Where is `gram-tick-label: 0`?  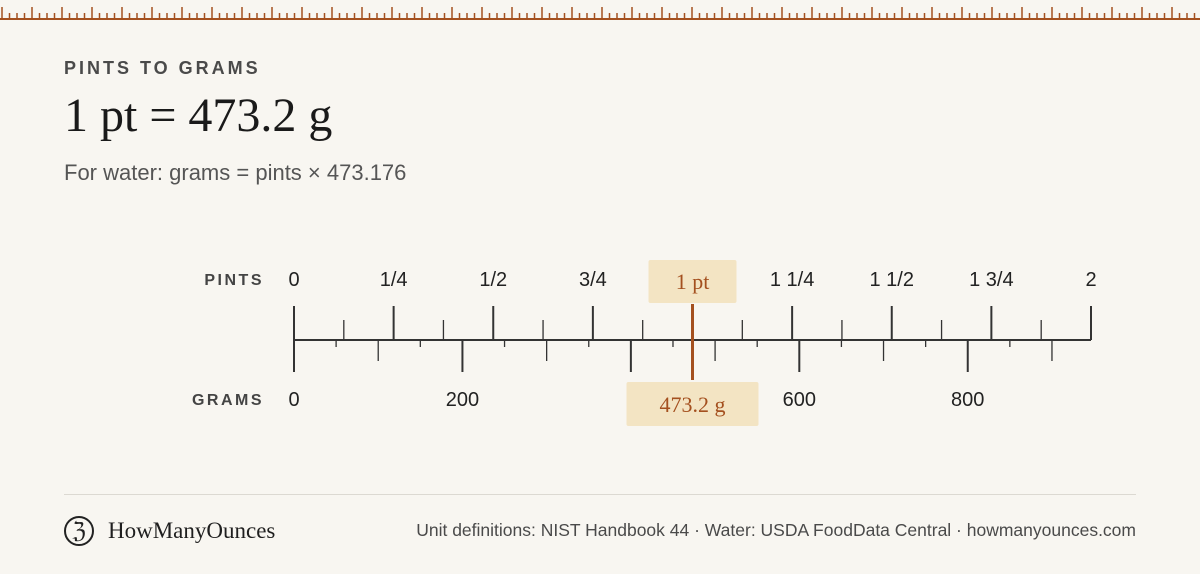 gram-tick-label: 0 is located at coordinates (293, 400).